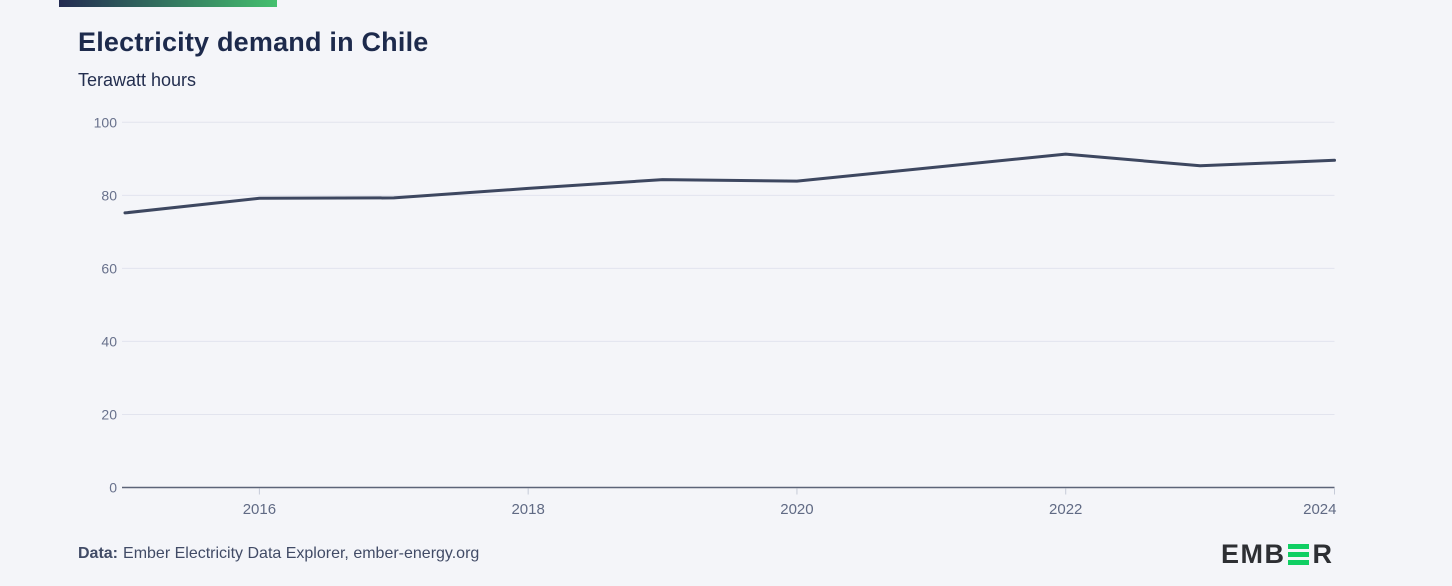  I want to click on ember-logo: EMB R, so click(1277, 554).